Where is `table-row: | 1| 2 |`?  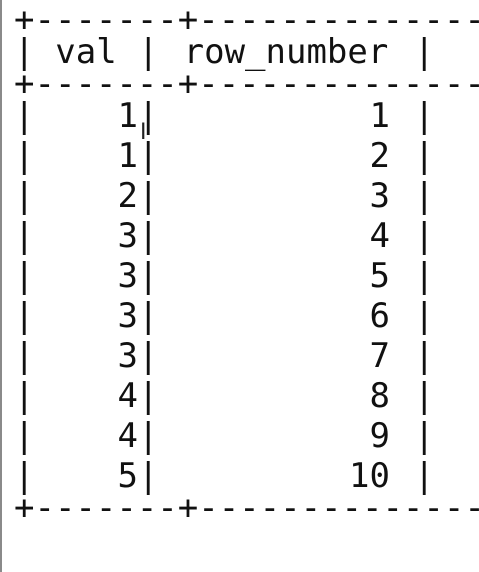 table-row: | 1| 2 | is located at coordinates (224, 156).